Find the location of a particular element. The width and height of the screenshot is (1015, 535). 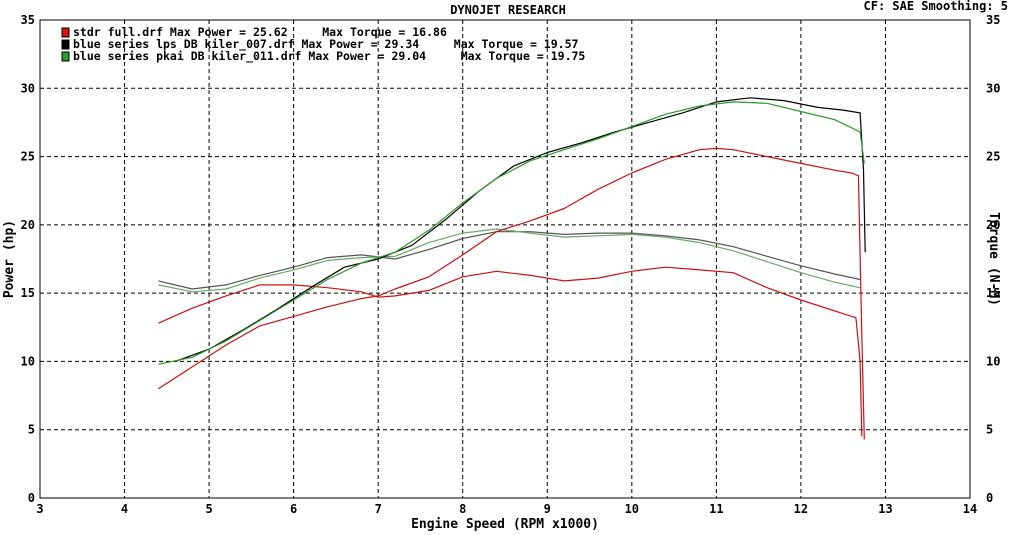

y-tick-label-right: 0 is located at coordinates (989, 498).